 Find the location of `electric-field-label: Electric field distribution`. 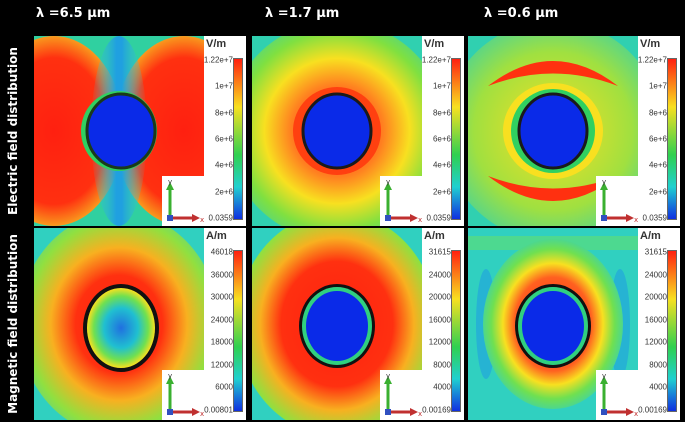

electric-field-label: Electric field distribution is located at coordinates (13, 131).